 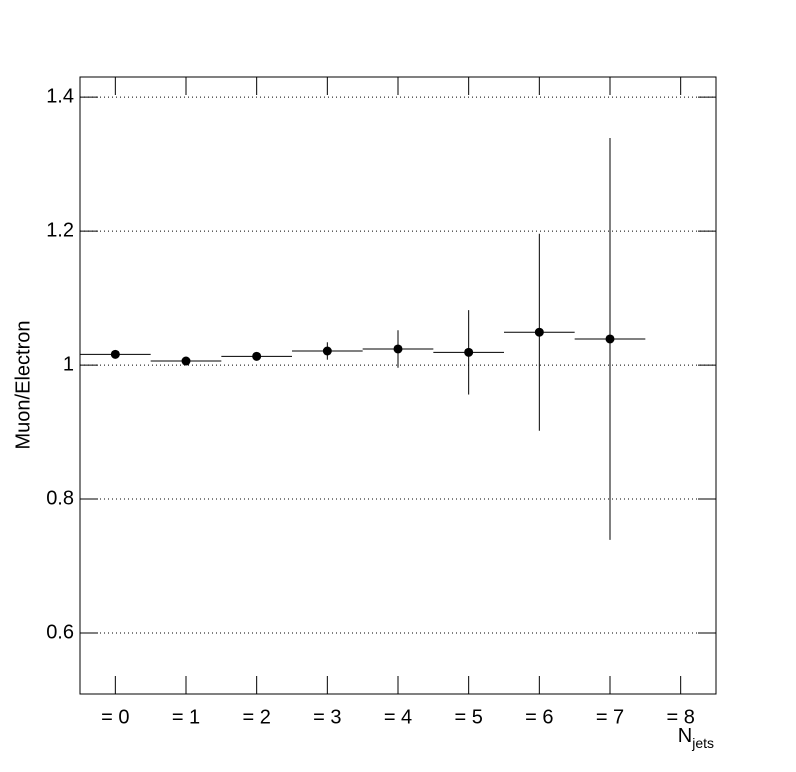 I want to click on x-axis-label: Njets, so click(x=696, y=737).